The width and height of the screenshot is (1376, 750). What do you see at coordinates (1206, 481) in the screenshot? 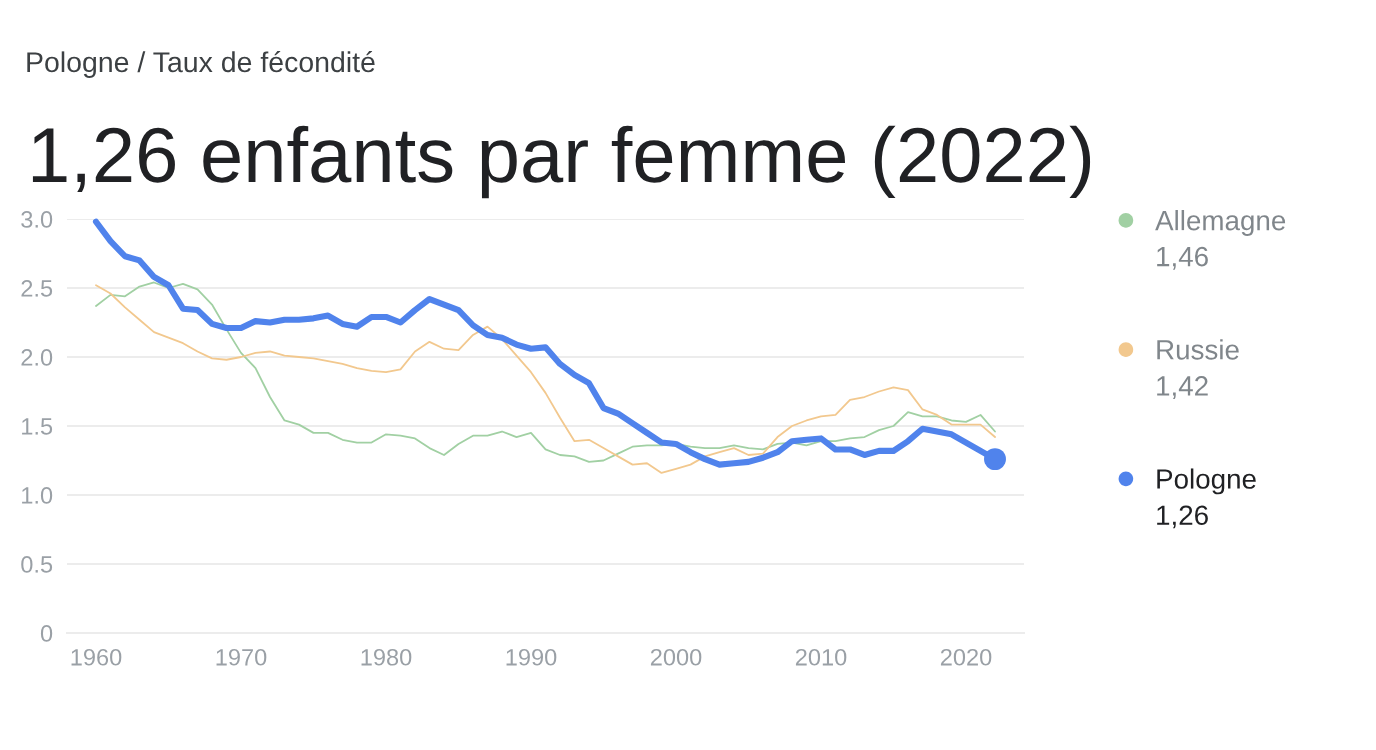
I see `legend-label: Pologne` at bounding box center [1206, 481].